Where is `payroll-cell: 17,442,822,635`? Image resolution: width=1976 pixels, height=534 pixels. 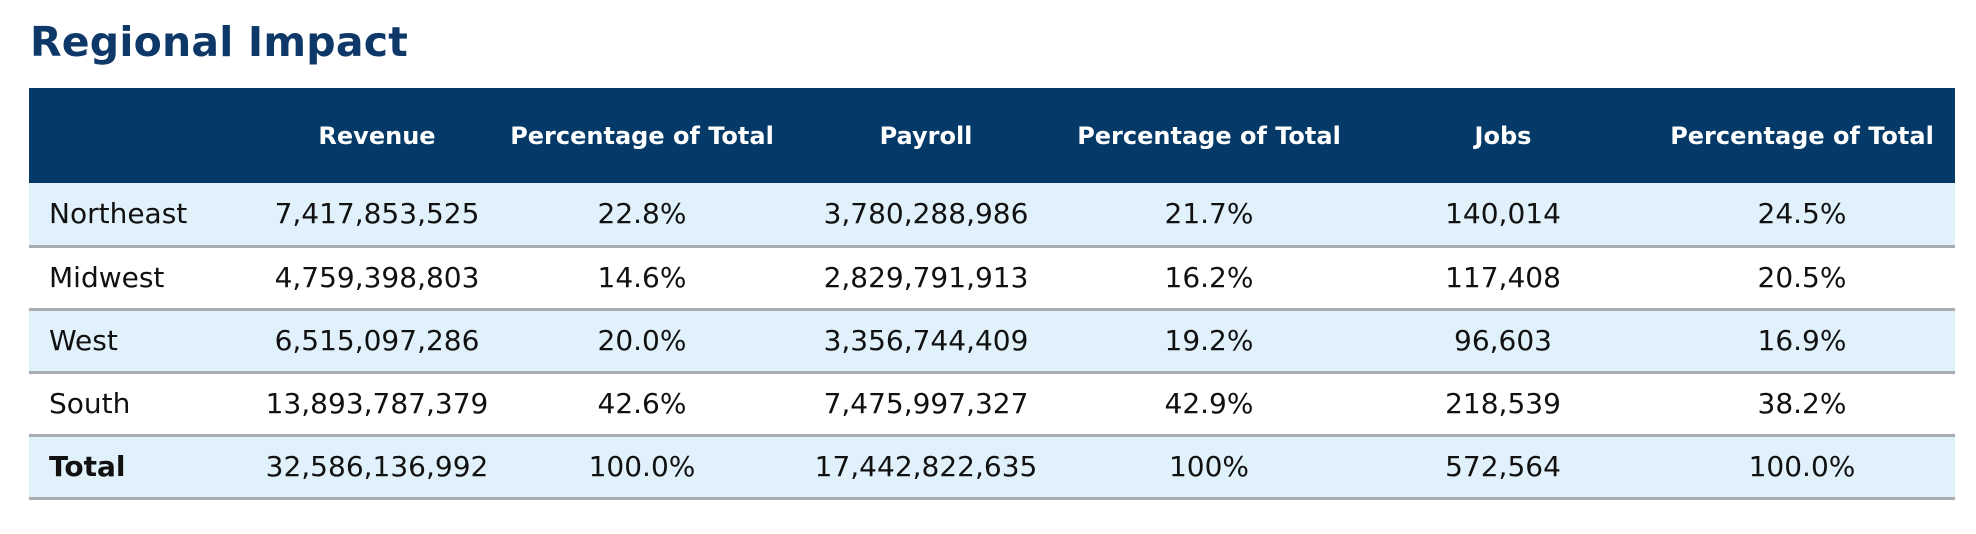 payroll-cell: 17,442,822,635 is located at coordinates (926, 466).